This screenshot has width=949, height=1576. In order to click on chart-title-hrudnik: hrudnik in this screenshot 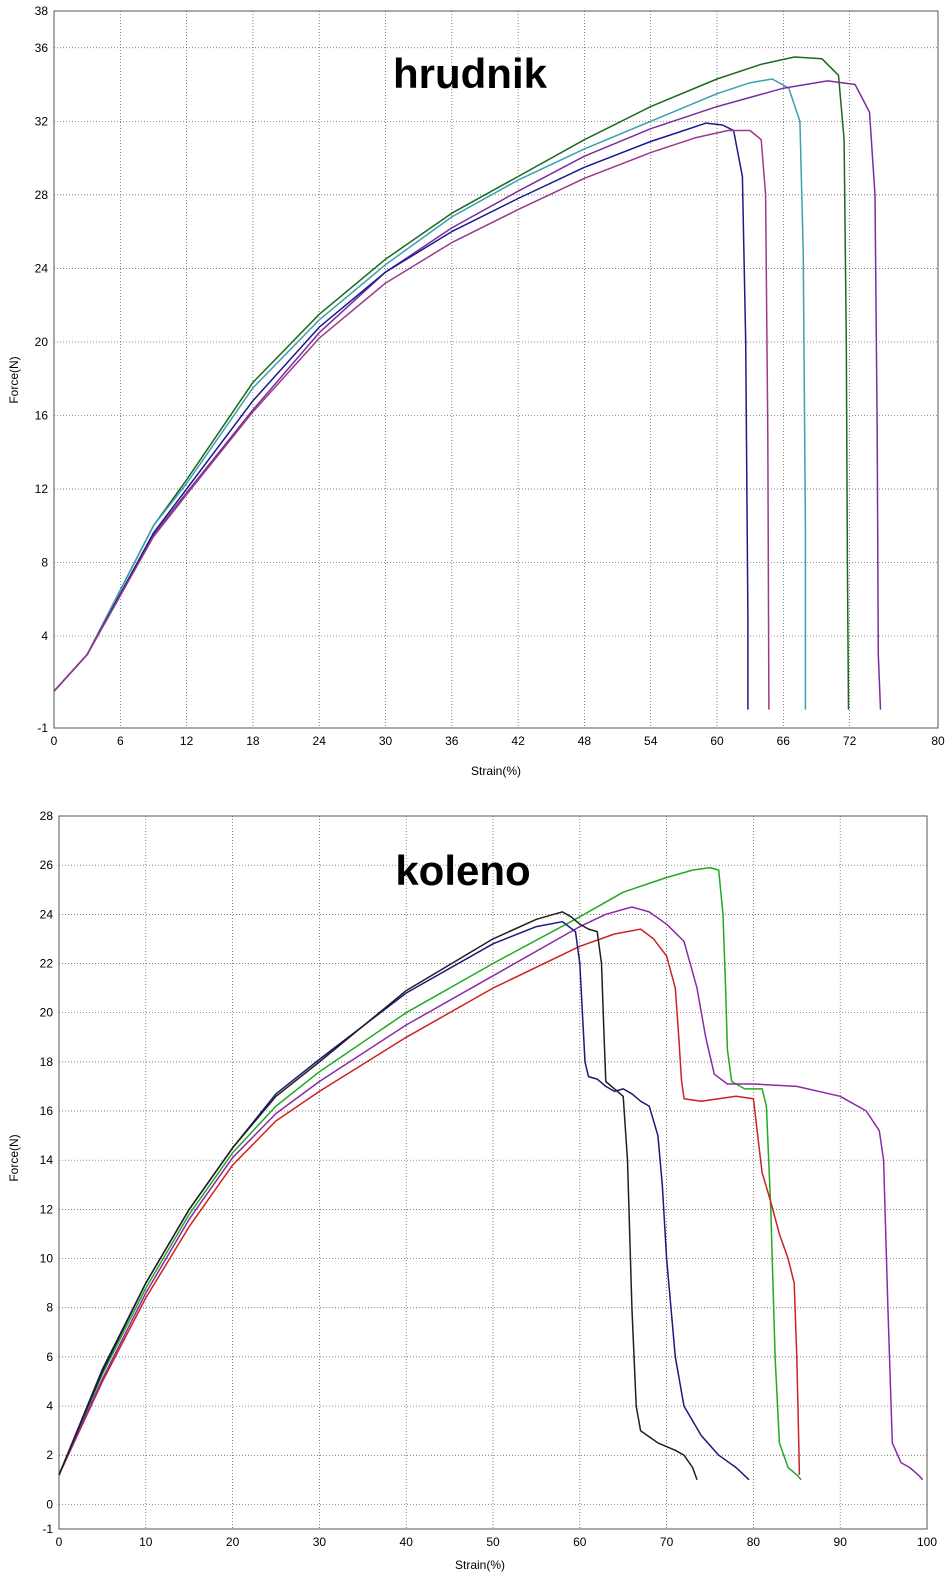, I will do `click(470, 73)`.